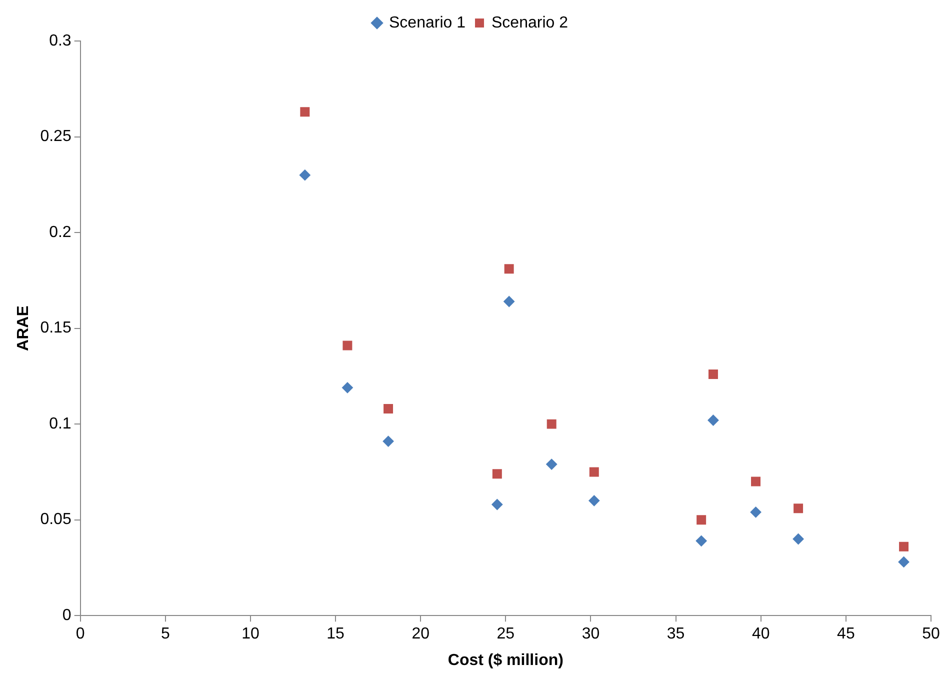  What do you see at coordinates (60, 41) in the screenshot?
I see `y-tick-label: 0.3` at bounding box center [60, 41].